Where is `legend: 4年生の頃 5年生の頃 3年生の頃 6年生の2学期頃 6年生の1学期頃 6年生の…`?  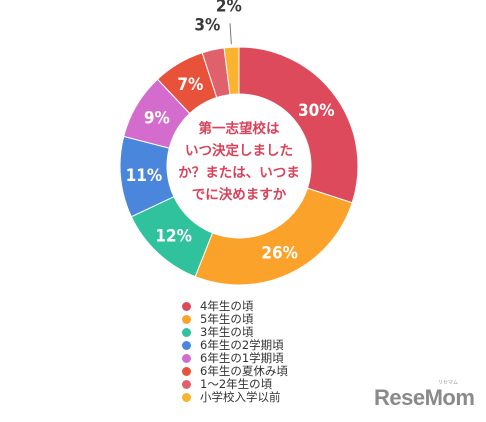
legend: 4年生の頃 5年生の頃 3年生の頃 6年生の2学期頃 6年生の1学期頃 6年生の… is located at coordinates (235, 352).